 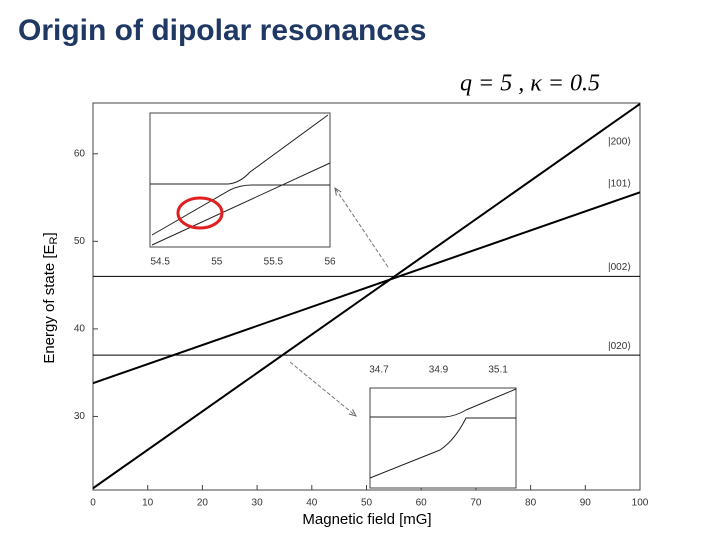 What do you see at coordinates (379, 370) in the screenshot?
I see `inset-tick-label: 34.7` at bounding box center [379, 370].